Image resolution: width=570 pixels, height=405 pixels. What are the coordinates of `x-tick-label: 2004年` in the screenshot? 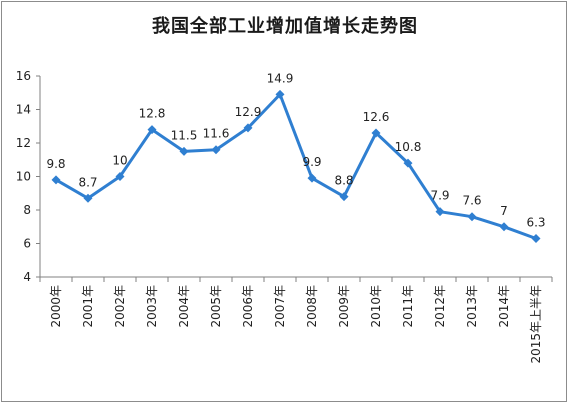 It's located at (184, 306).